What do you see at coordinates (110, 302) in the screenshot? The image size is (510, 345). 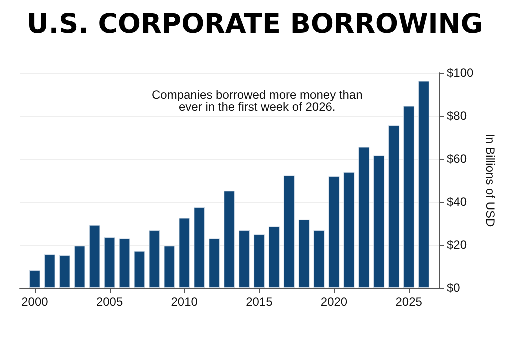 I see `x-tick-label: 2005` at bounding box center [110, 302].